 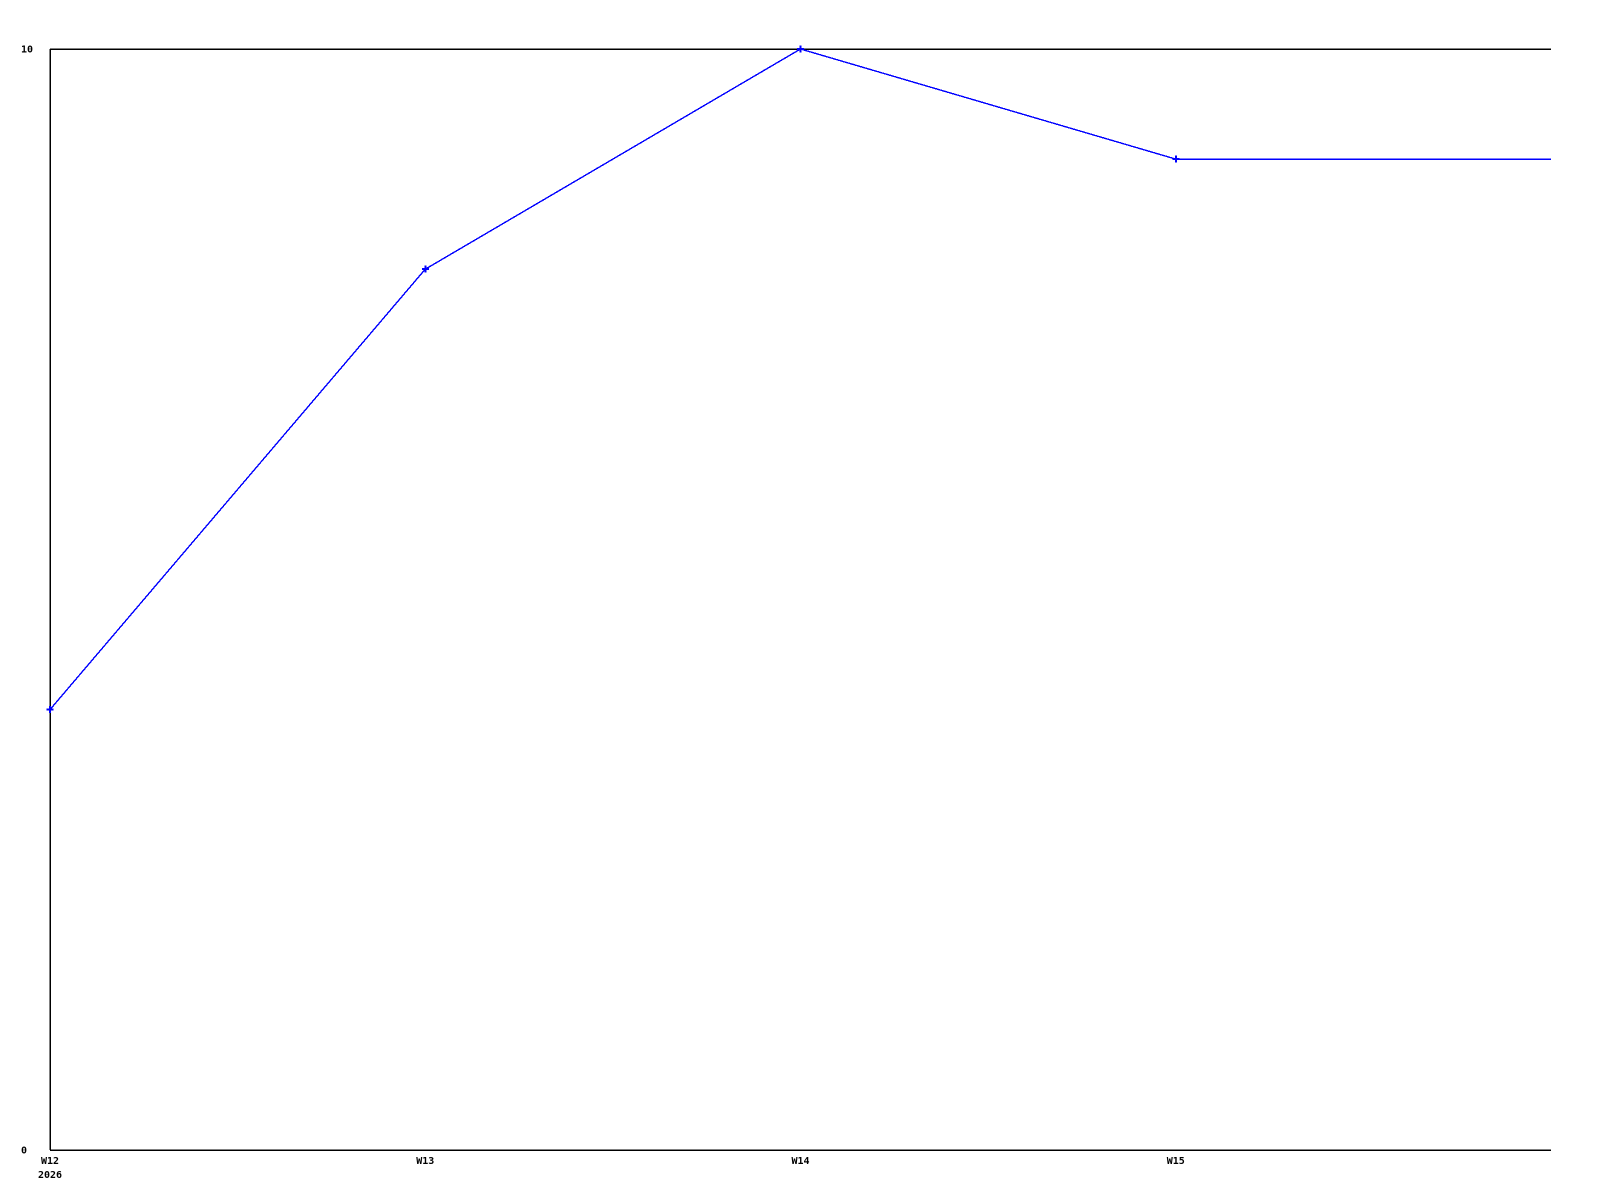 What do you see at coordinates (800, 1161) in the screenshot?
I see `x-tick-label-W14: W14` at bounding box center [800, 1161].